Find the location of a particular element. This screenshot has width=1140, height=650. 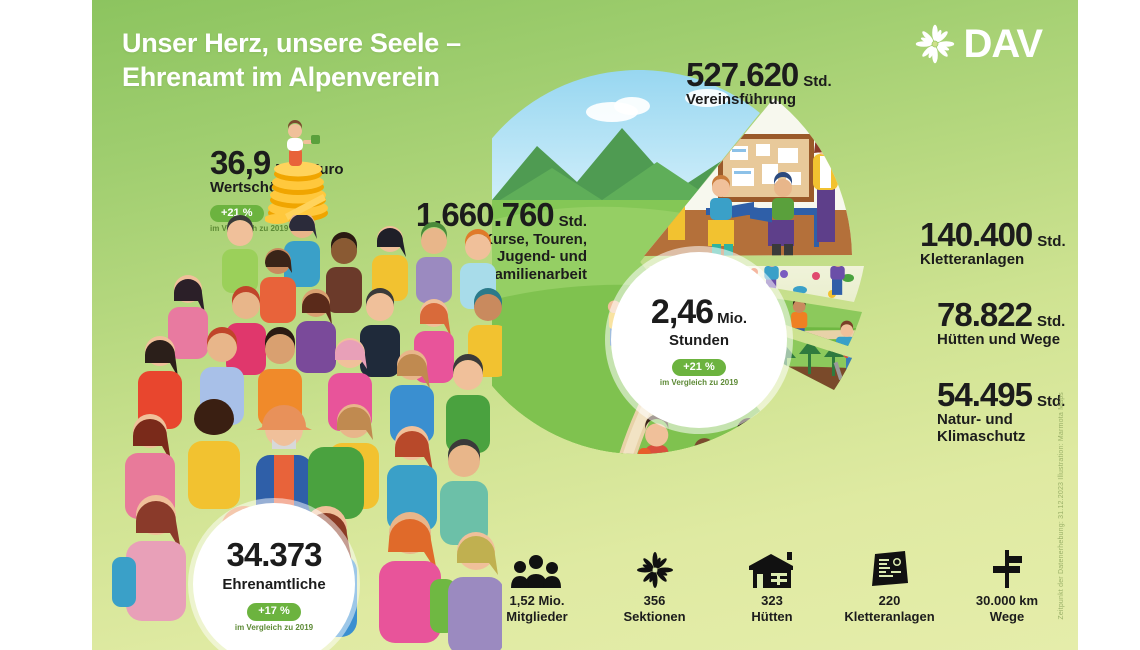

bottom-stat-huetten: 323 Hütten is located at coordinates (772, 587).